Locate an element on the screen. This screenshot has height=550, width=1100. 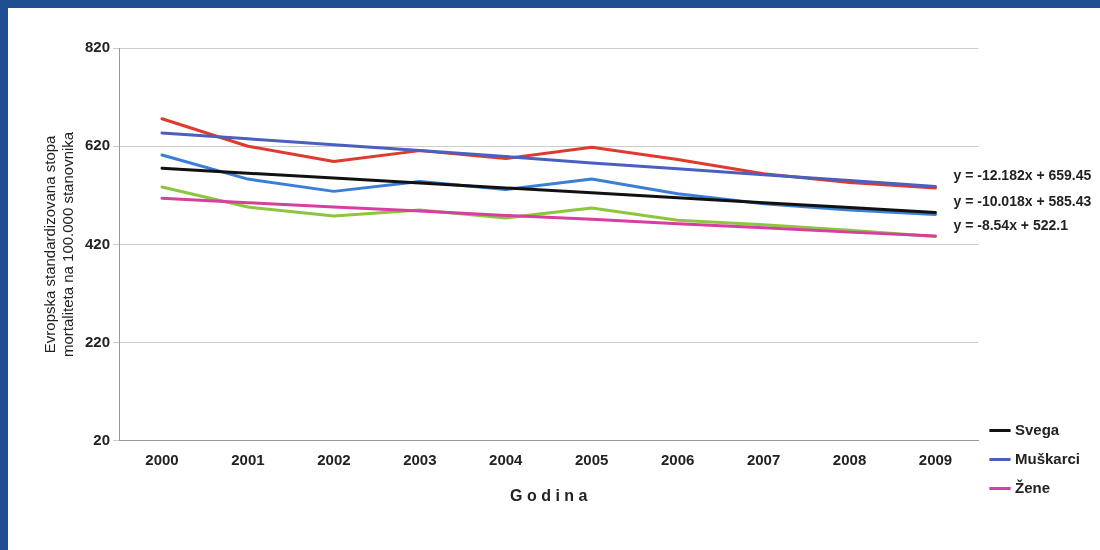
annotation: y = -12.182x + 659.45 is located at coordinates (1022, 175).